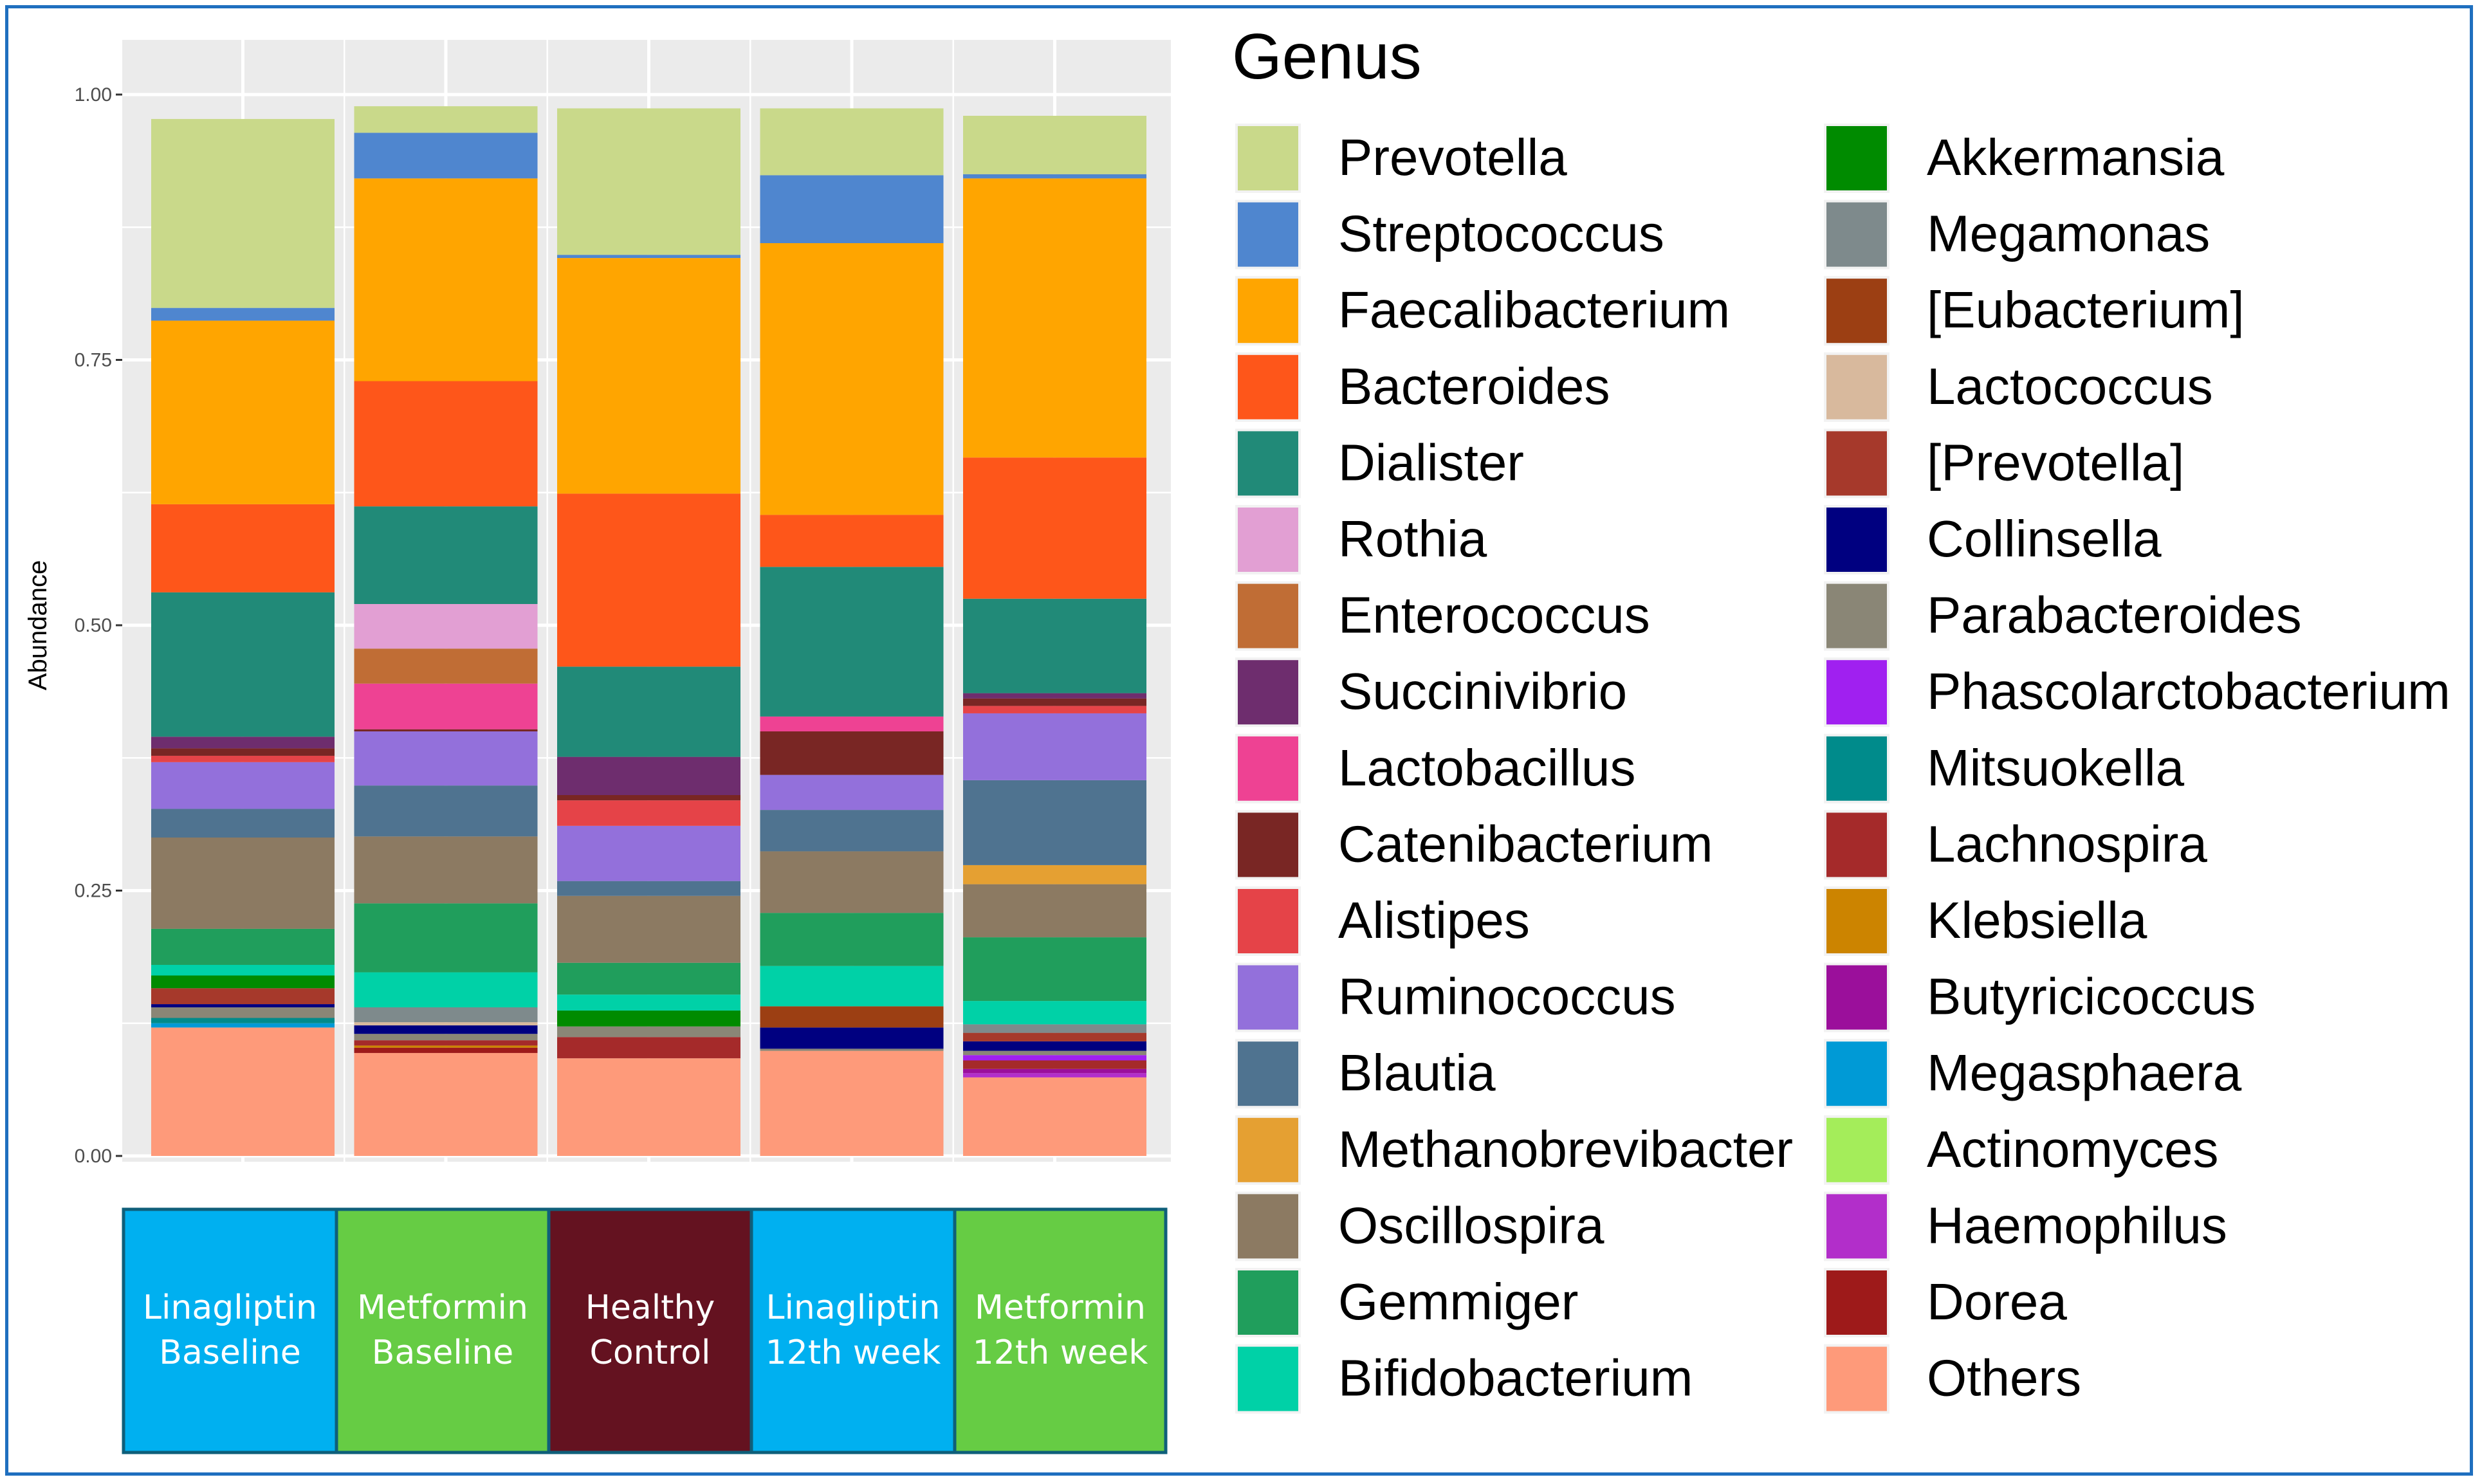 The width and height of the screenshot is (2482, 1484). What do you see at coordinates (93, 626) in the screenshot?
I see `y-tick-label: 0.50` at bounding box center [93, 626].